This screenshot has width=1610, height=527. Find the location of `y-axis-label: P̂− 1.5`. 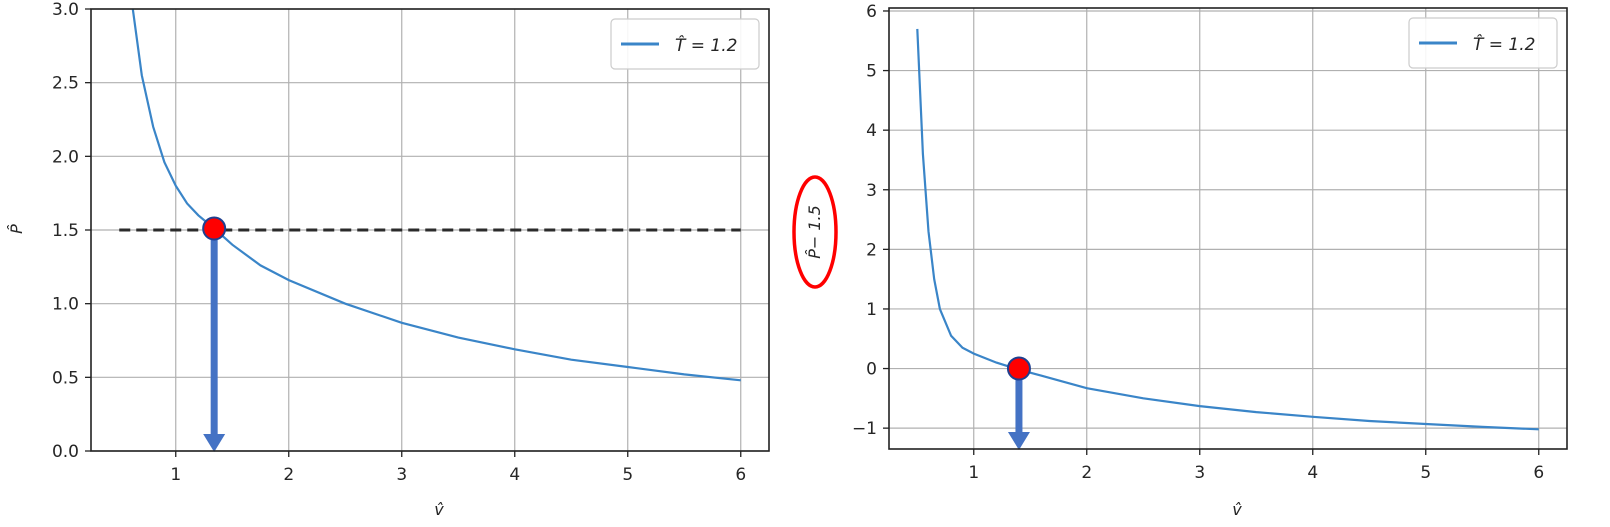

y-axis-label: P̂− 1.5 is located at coordinates (814, 232).